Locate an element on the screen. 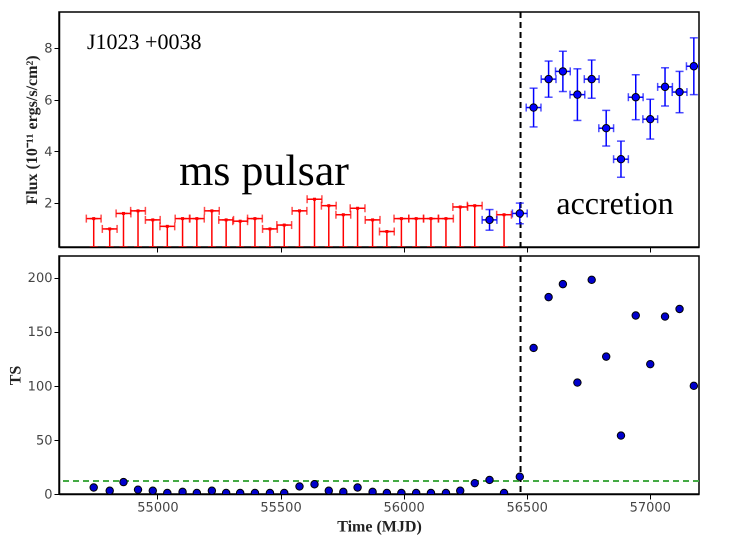  y-tick-label: 100 is located at coordinates (40, 386).